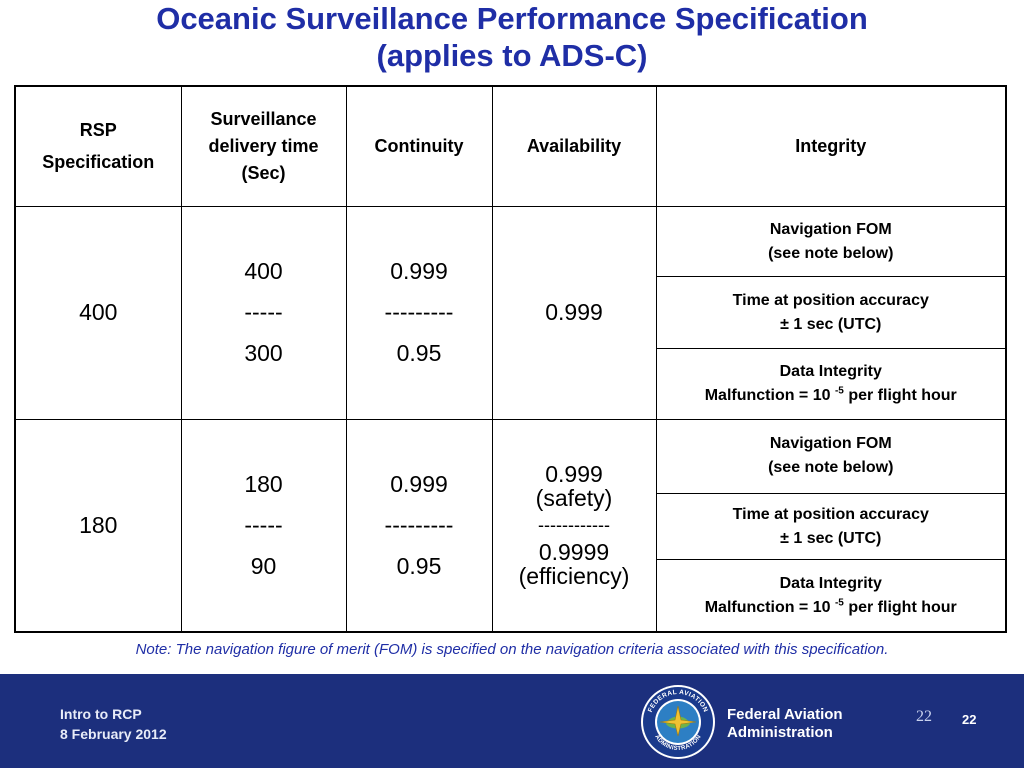 The image size is (1024, 768). I want to click on delivery-cell-180: 180 ----- 90, so click(263, 525).